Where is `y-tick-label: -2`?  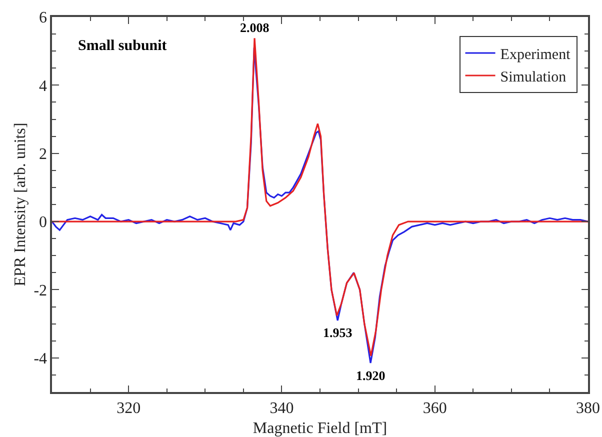 y-tick-label: -2 is located at coordinates (41, 291).